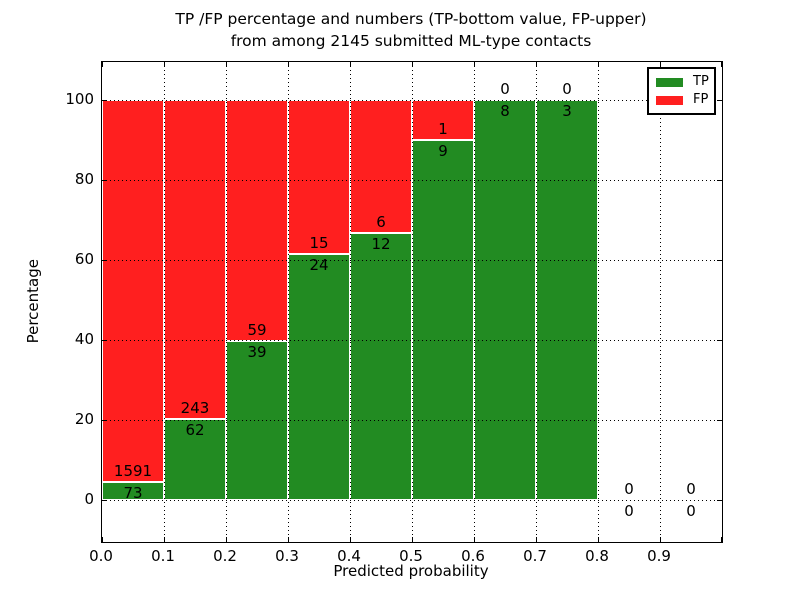  I want to click on x-axis-label: Predicted probability, so click(411, 571).